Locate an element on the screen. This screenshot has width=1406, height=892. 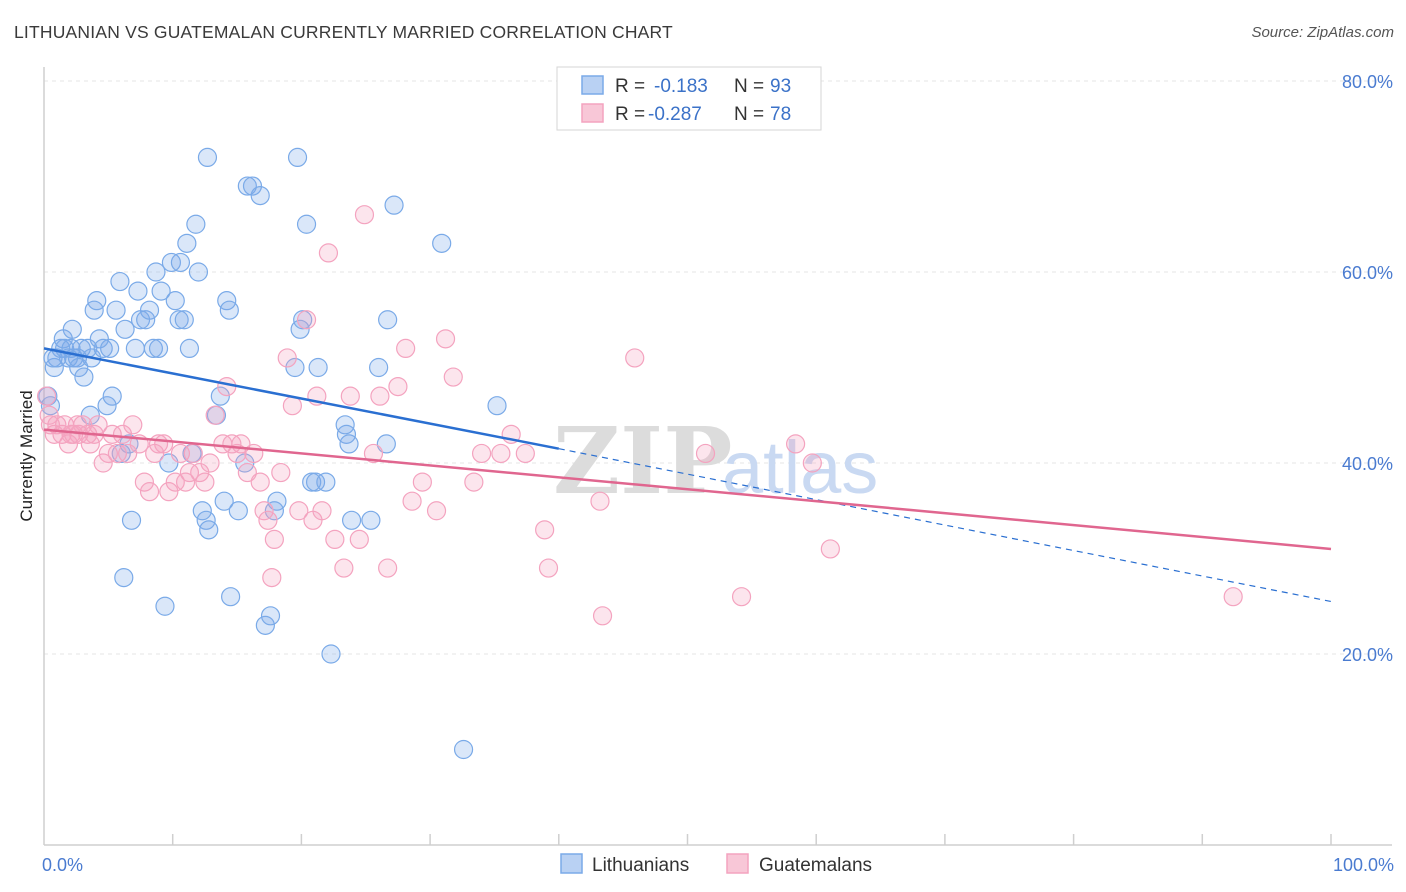
stats-legend: R = -0.183 N = 93 R = -0.287 N = 78 is located at coordinates (689, 98).